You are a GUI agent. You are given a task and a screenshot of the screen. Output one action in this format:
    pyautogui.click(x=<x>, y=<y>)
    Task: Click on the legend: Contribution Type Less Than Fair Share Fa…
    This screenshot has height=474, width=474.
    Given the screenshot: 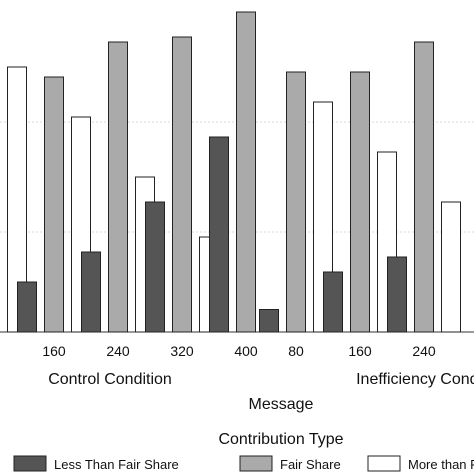 What is the action you would take?
    pyautogui.click(x=243, y=451)
    